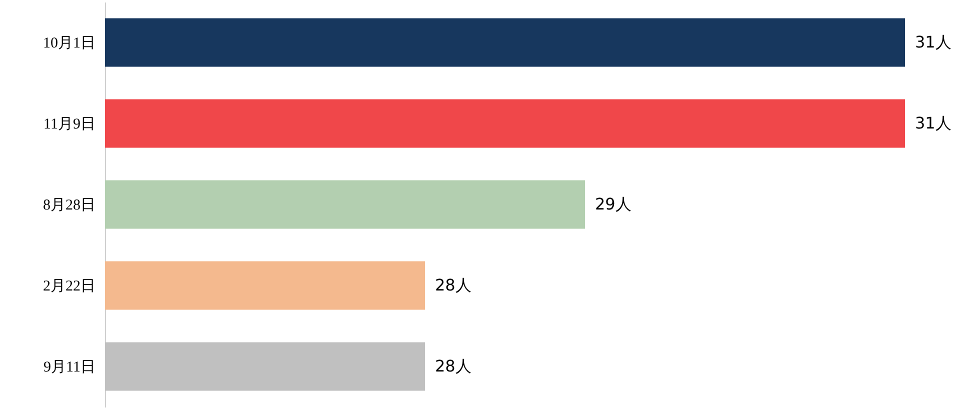 This screenshot has width=971, height=409. Describe the element at coordinates (69, 206) in the screenshot. I see `y-tick-label: 8月28日` at that location.